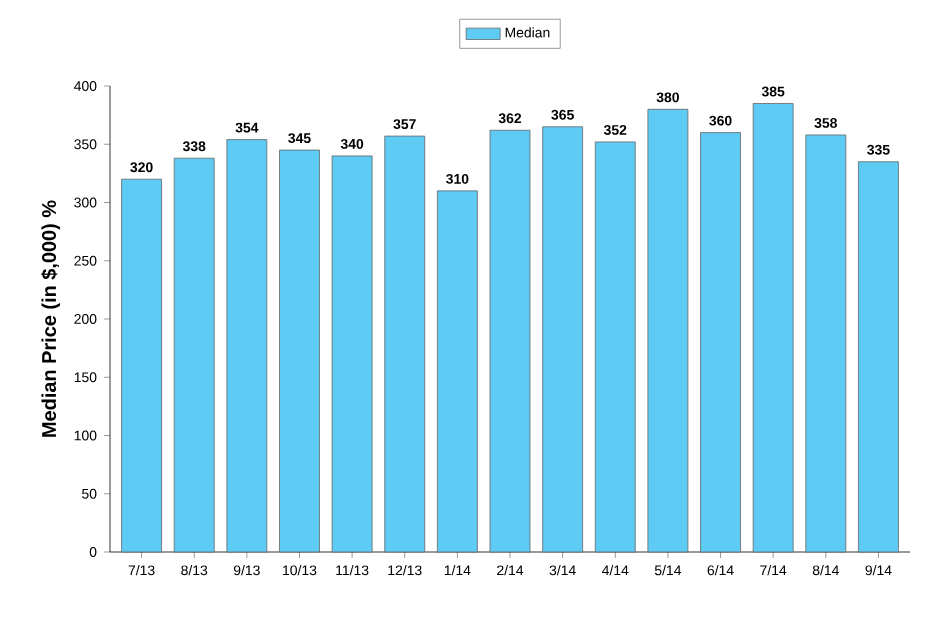  What do you see at coordinates (51, 318) in the screenshot?
I see `y-axis-title: Median Price (in $,000) %` at bounding box center [51, 318].